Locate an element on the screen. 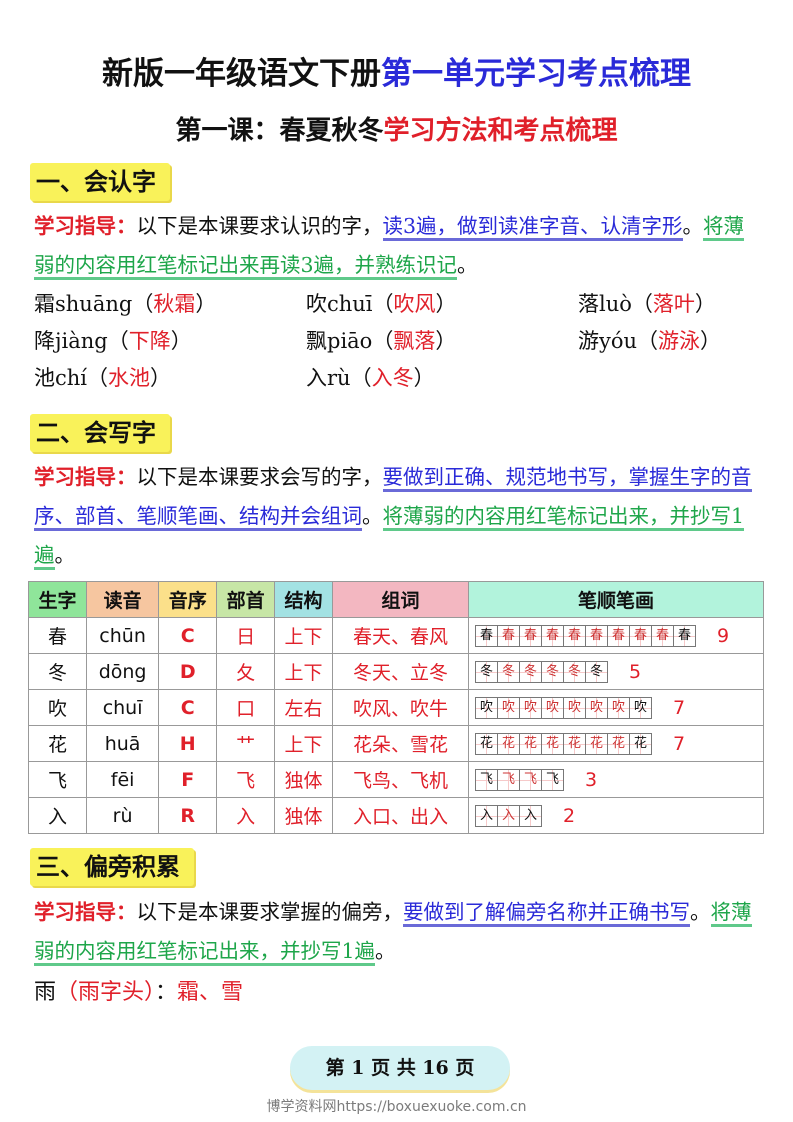  column-header: 组词 is located at coordinates (400, 599).